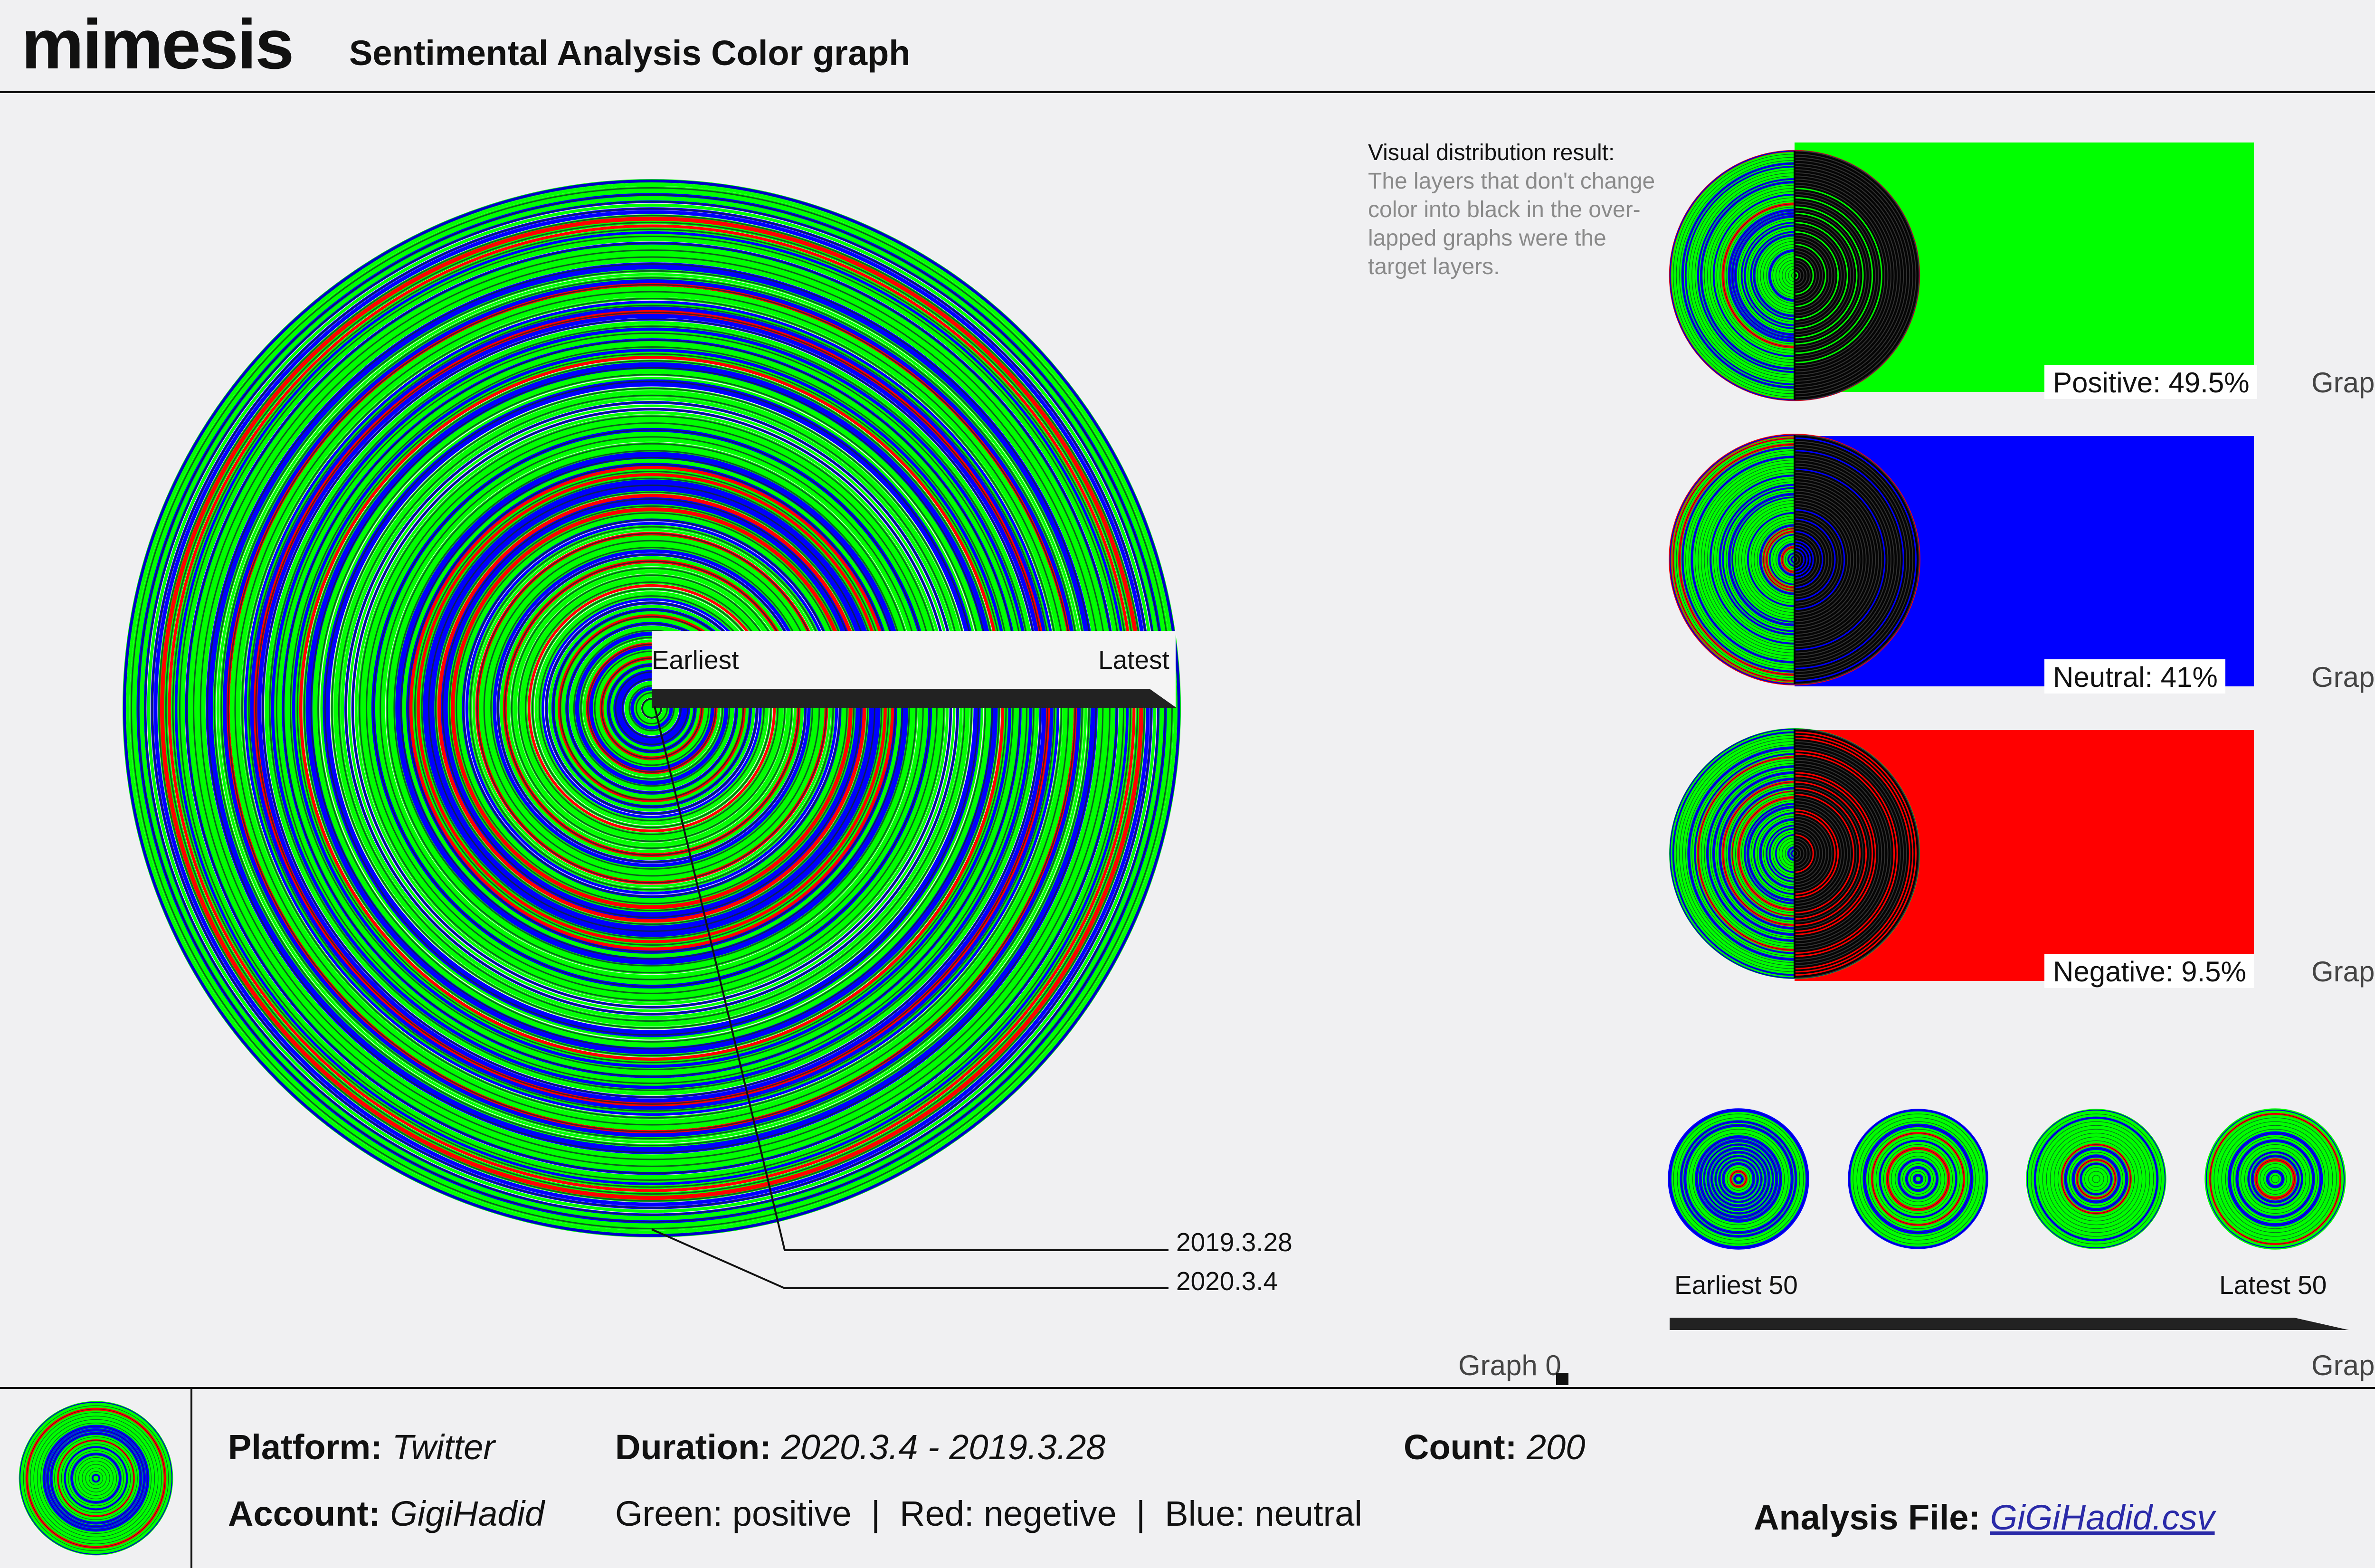  I want to click on graph-0-label: Graph 0, so click(1509, 1365).